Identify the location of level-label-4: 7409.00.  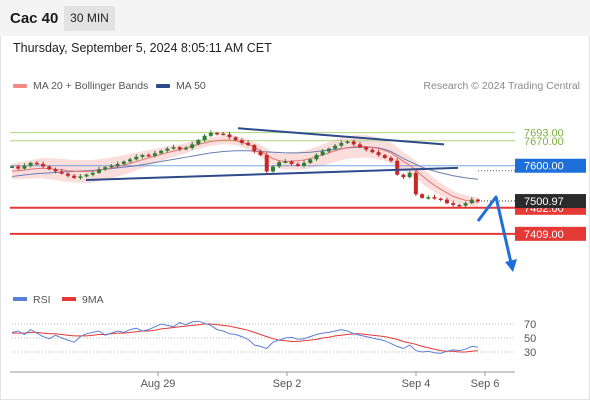
(544, 235).